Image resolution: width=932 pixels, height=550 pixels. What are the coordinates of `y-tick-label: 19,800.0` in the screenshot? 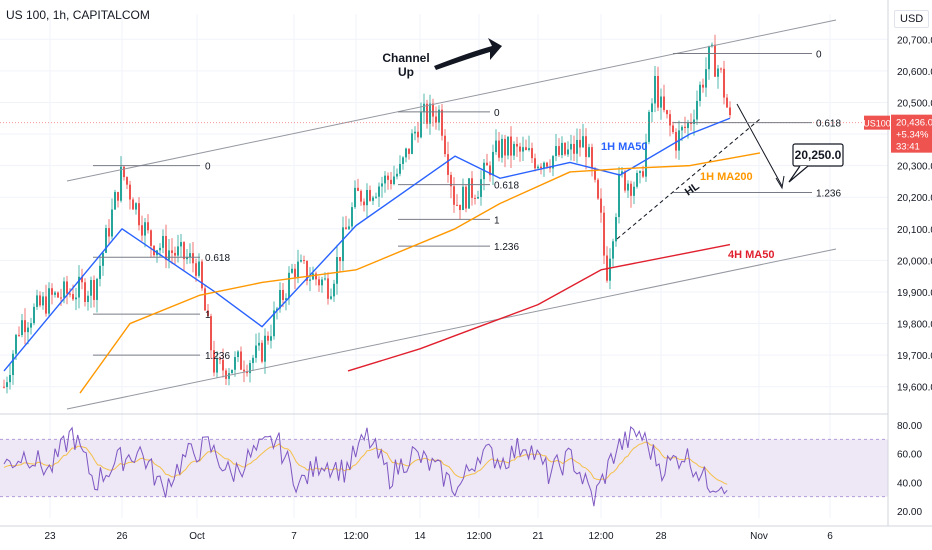 It's located at (914, 325).